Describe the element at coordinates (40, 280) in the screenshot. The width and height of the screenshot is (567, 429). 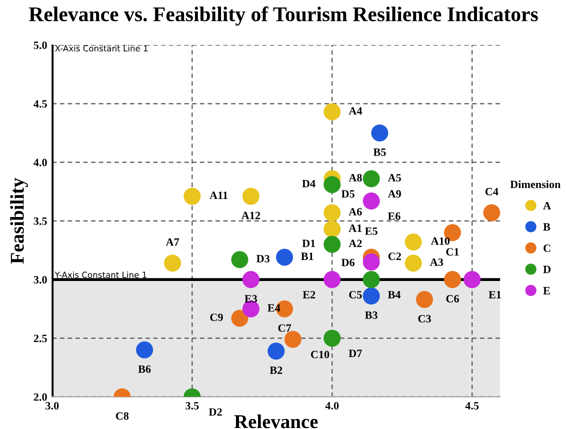
I see `y-tick-label: 3.0` at that location.